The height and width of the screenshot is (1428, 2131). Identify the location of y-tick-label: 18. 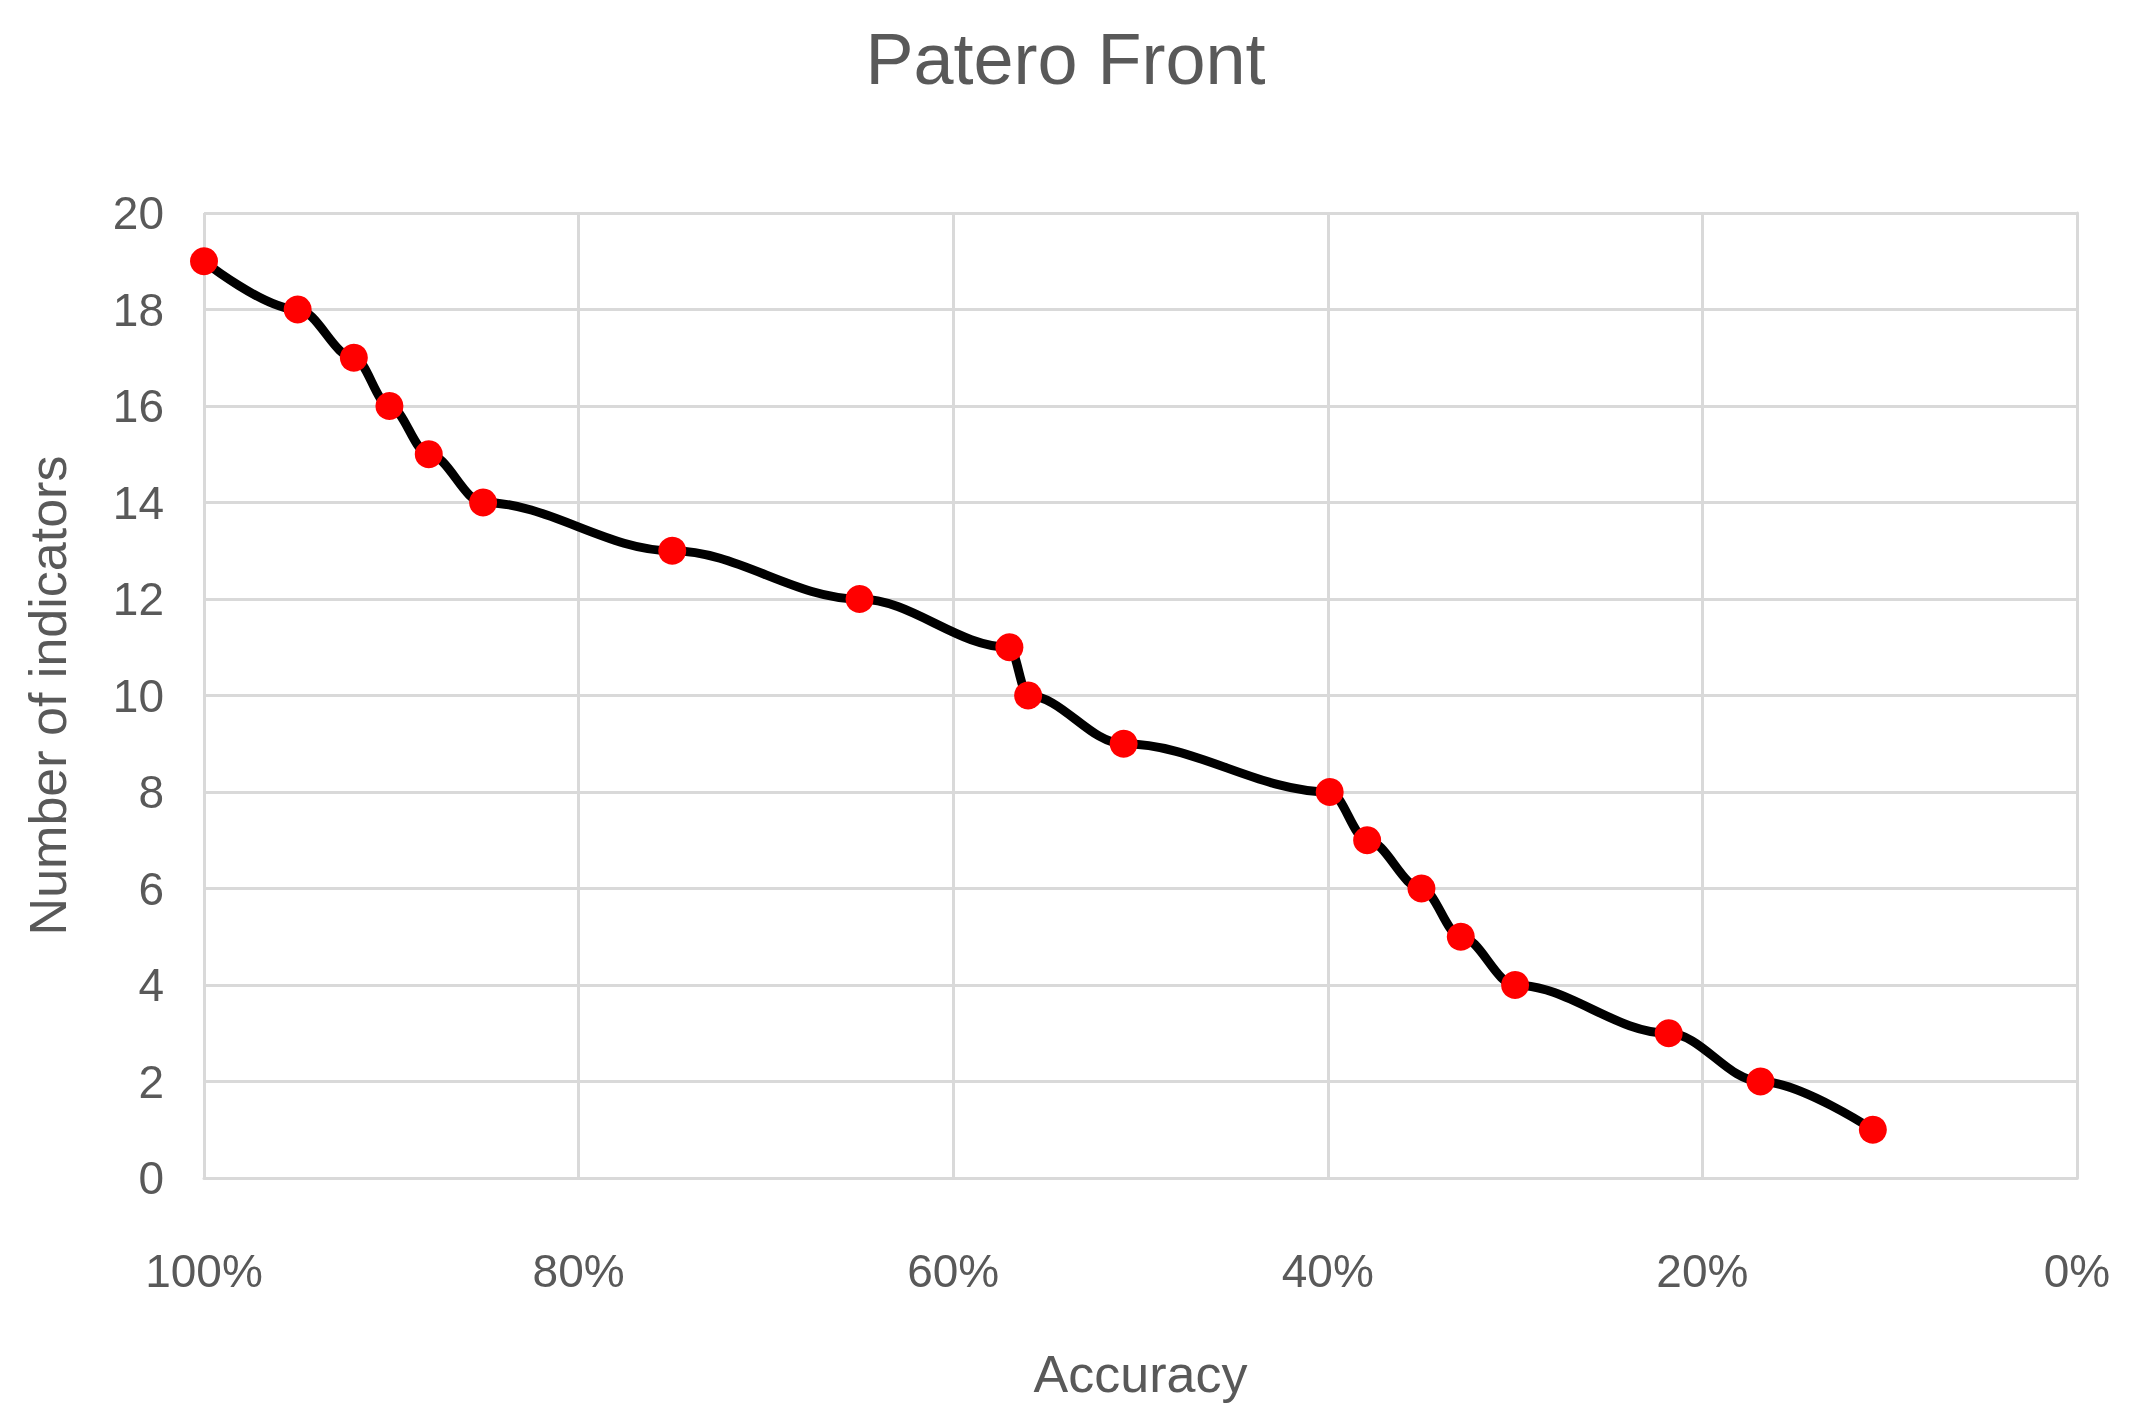
(138, 309).